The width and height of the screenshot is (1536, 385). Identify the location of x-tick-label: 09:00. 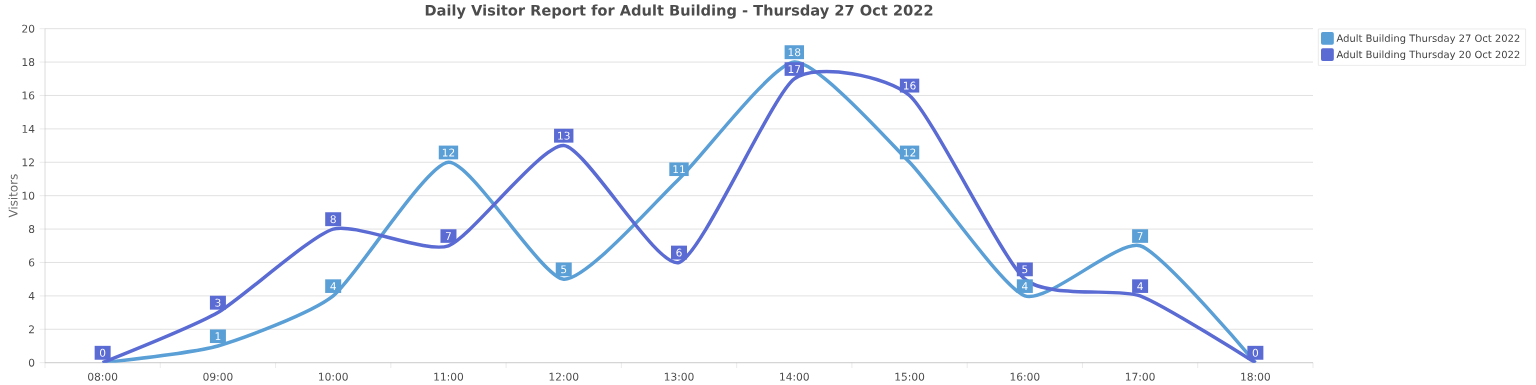
(218, 376).